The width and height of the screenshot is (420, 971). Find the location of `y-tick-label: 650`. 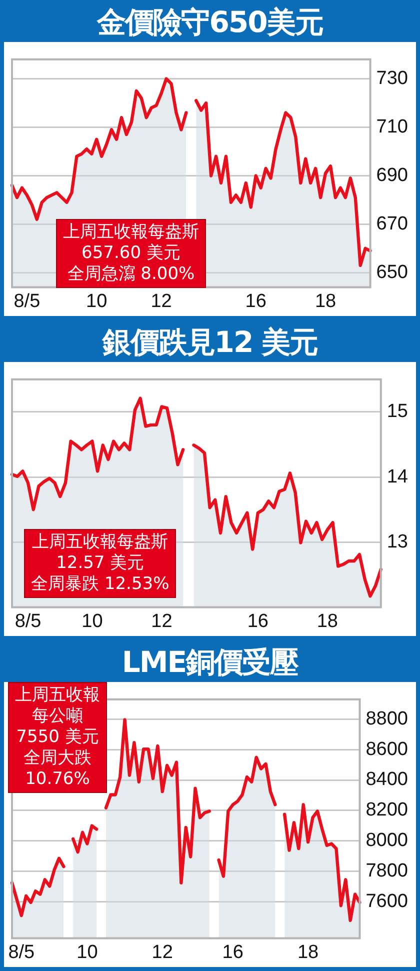

y-tick-label: 650 is located at coordinates (392, 272).